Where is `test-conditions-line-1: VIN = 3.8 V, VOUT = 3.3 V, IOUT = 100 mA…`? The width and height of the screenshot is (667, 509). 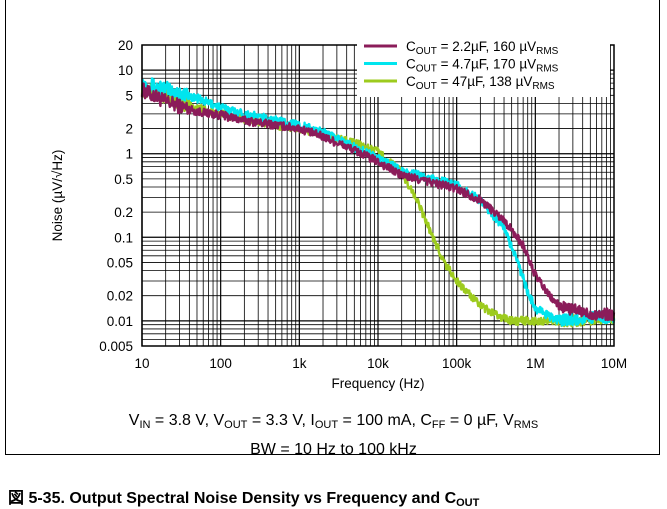 test-conditions-line-1: VIN = 3.8 V, VOUT = 3.3 V, IOUT = 100 mA… is located at coordinates (333, 421).